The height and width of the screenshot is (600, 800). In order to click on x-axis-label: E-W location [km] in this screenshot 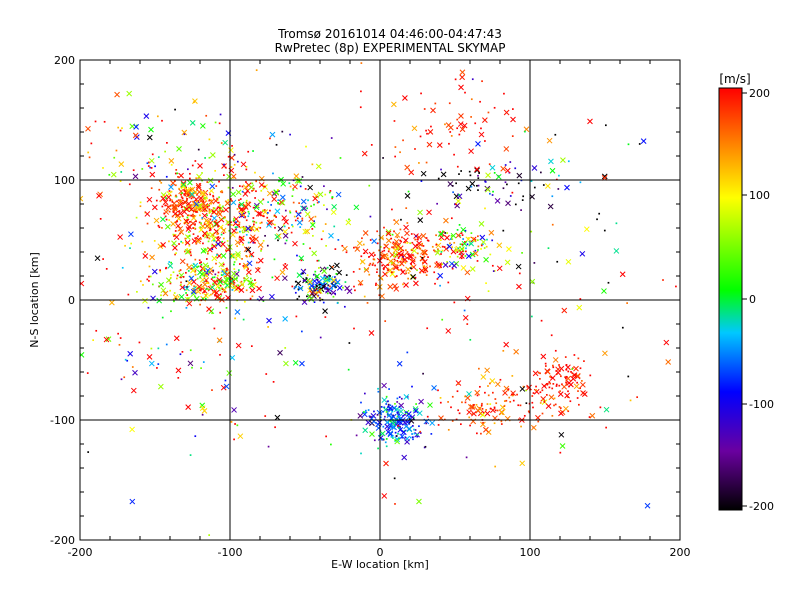, I will do `click(380, 564)`.